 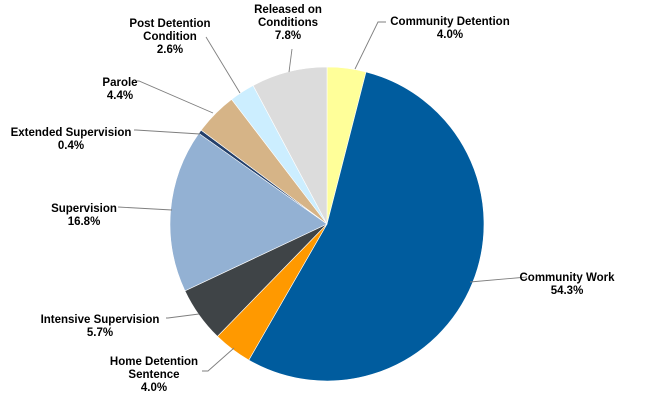 I want to click on leader-line-intensive-supervision, so click(x=183, y=316).